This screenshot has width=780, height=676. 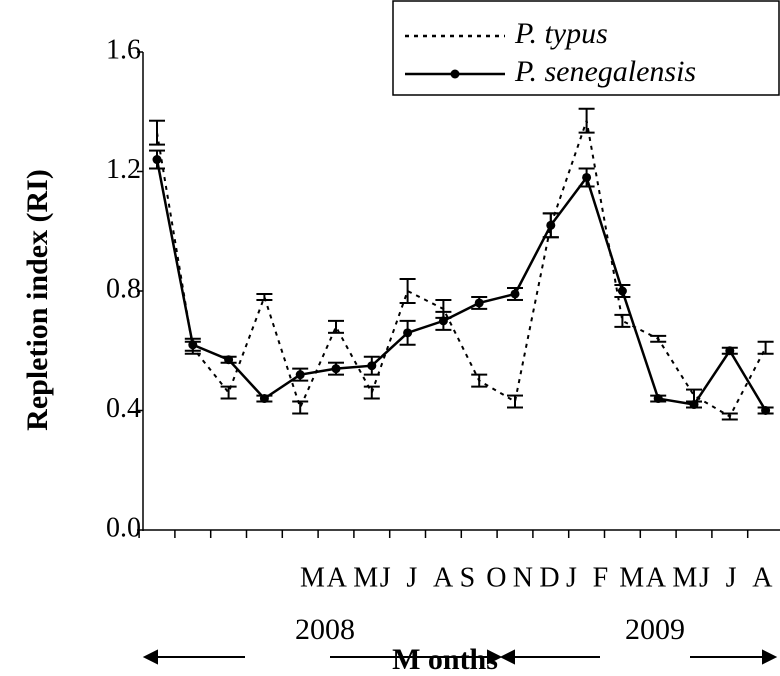 I want to click on x-axis-label: M onths, so click(x=445, y=659).